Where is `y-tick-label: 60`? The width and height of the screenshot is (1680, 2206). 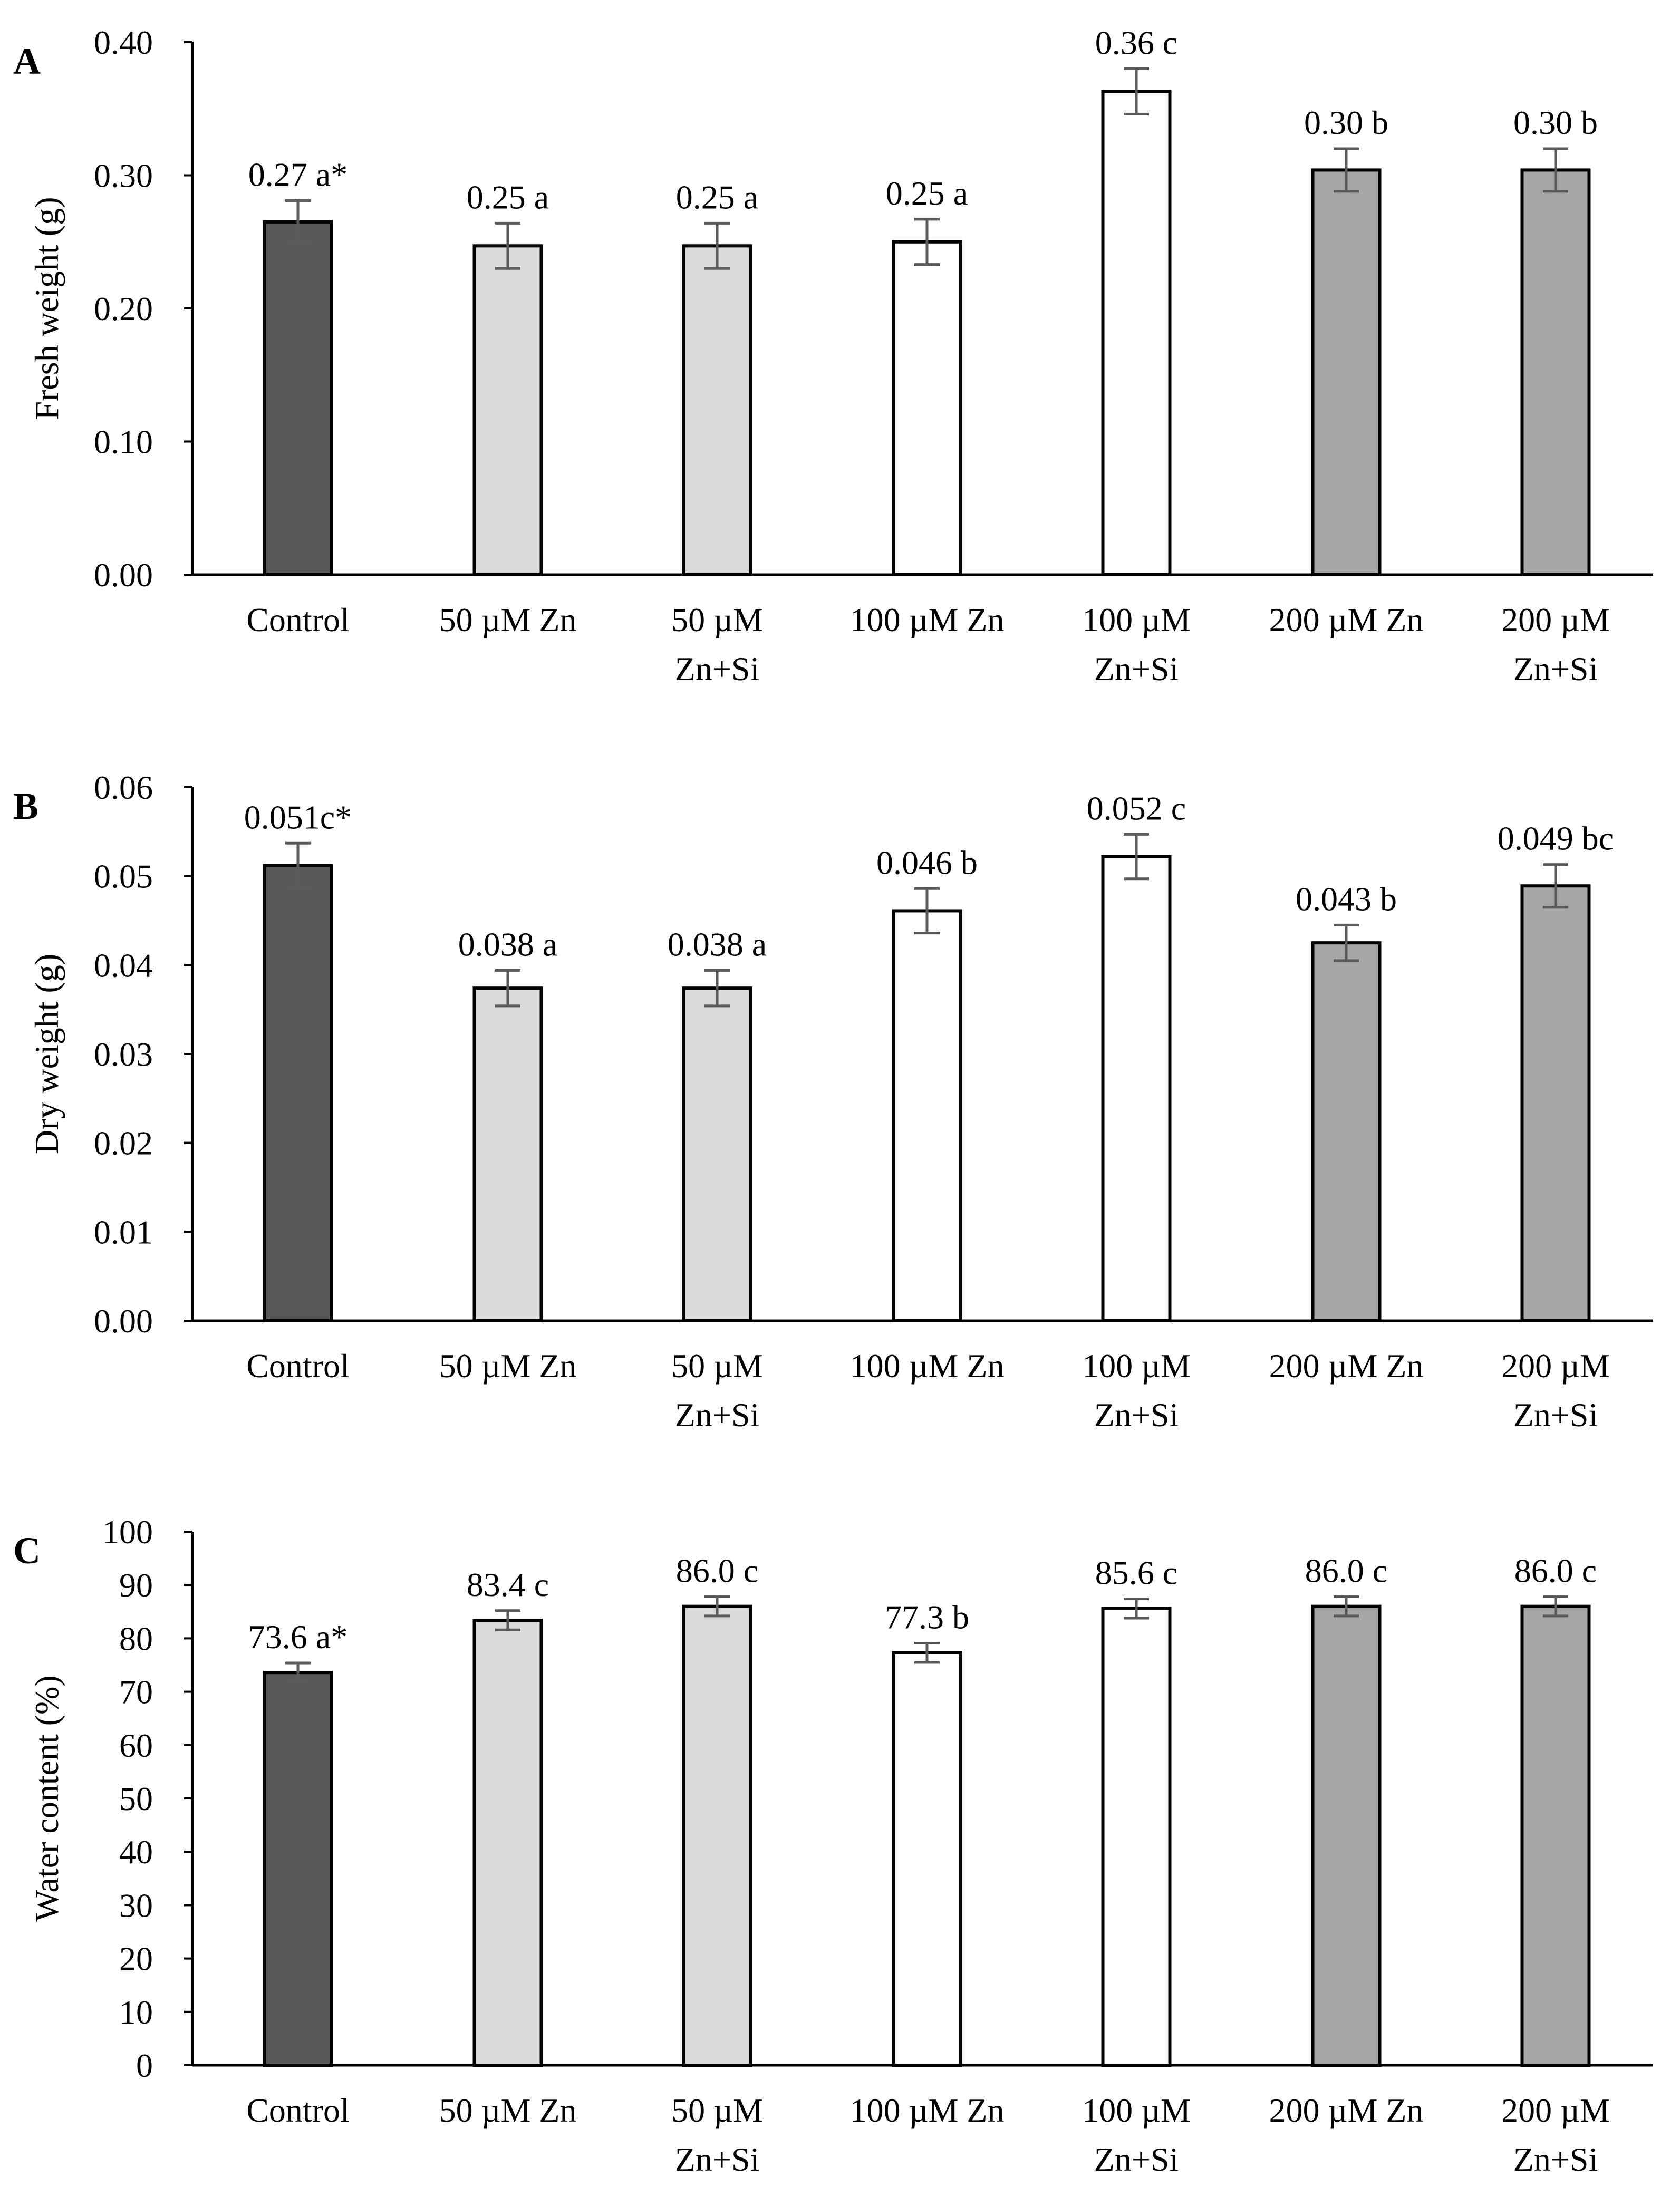 y-tick-label: 60 is located at coordinates (136, 1745).